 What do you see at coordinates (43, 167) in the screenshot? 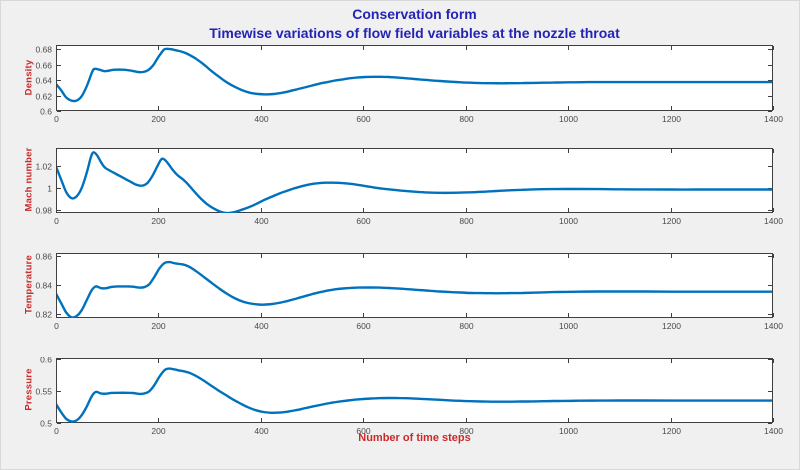
I see `svg-text: 1.02` at bounding box center [43, 167].